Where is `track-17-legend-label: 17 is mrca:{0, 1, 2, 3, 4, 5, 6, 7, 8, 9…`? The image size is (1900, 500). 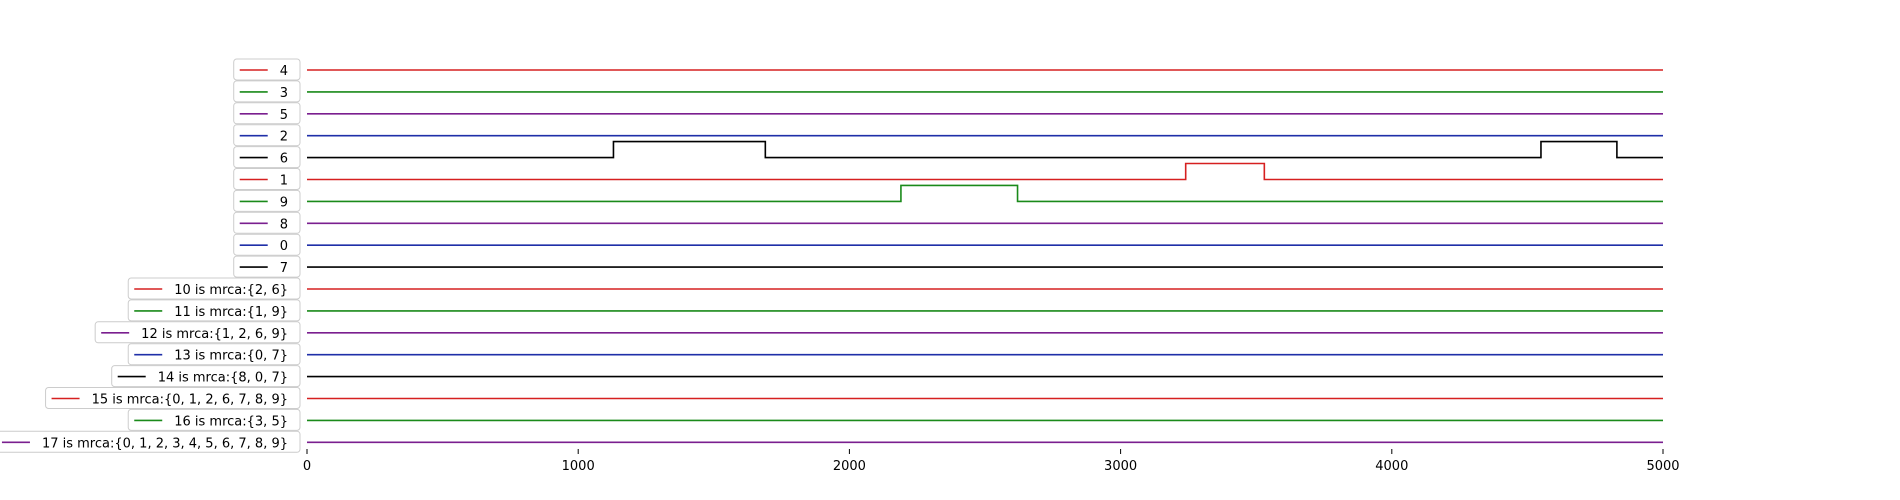 track-17-legend-label: 17 is mrca:{0, 1, 2, 3, 4, 5, 6, 7, 8, 9… is located at coordinates (165, 443).